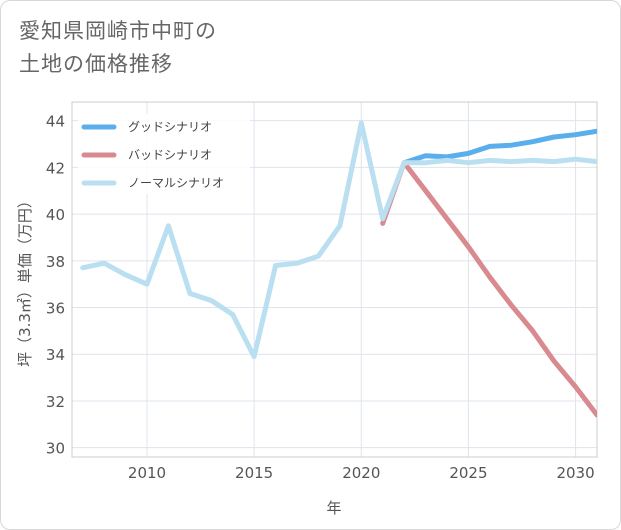 This screenshot has width=621, height=530. I want to click on x-tick-label: 2010, so click(147, 473).